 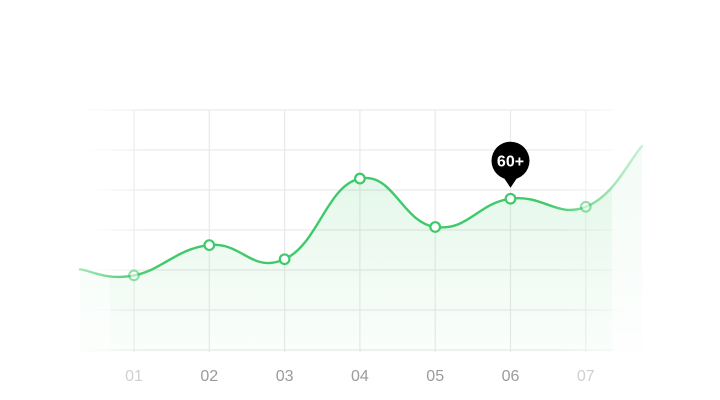 I want to click on x-tick-label: 01, so click(x=134, y=376).